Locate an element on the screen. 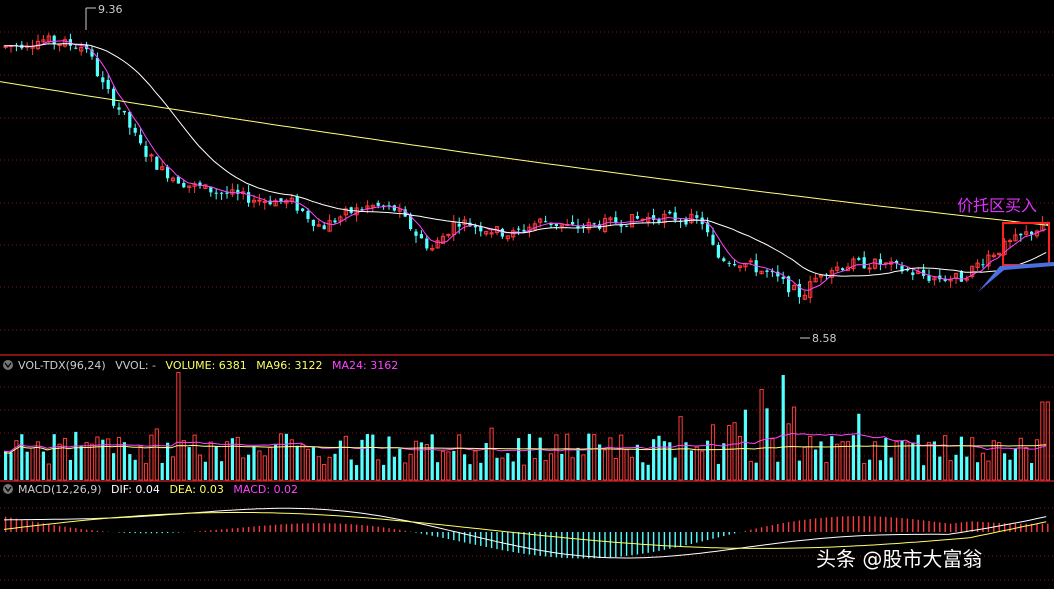 The width and height of the screenshot is (1054, 589). vol-ma24-line is located at coordinates (525, 442).